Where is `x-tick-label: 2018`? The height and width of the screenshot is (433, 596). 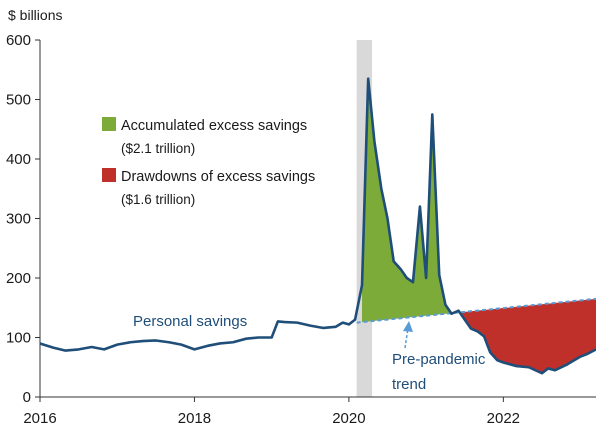 x-tick-label: 2018 is located at coordinates (194, 418).